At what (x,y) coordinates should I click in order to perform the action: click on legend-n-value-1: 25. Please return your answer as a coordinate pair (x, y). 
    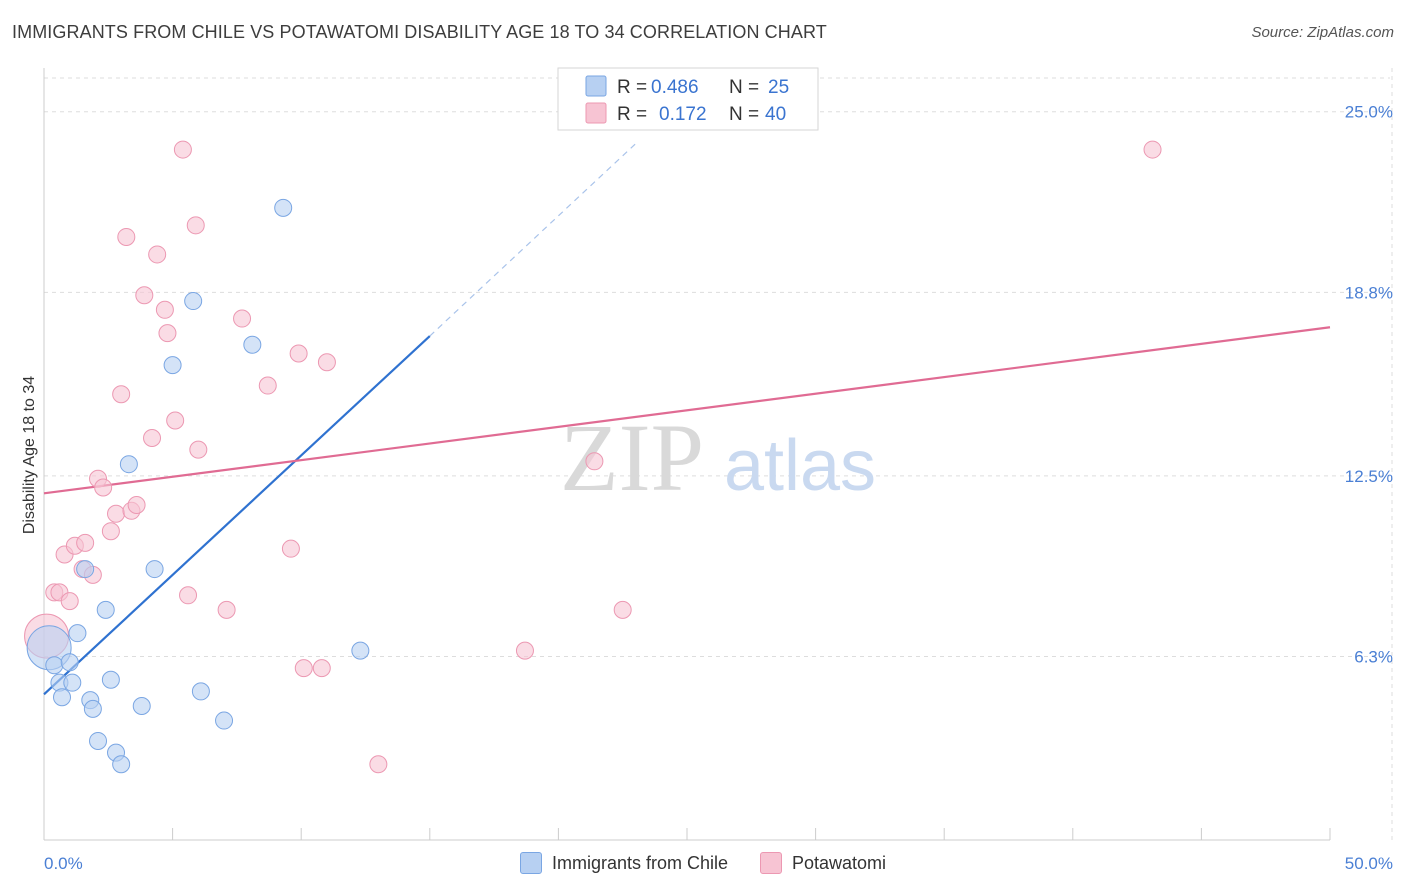
    Looking at the image, I should click on (778, 87).